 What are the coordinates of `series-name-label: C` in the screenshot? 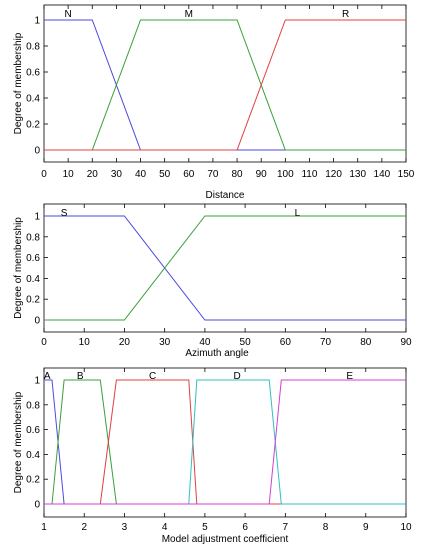 It's located at (152, 376).